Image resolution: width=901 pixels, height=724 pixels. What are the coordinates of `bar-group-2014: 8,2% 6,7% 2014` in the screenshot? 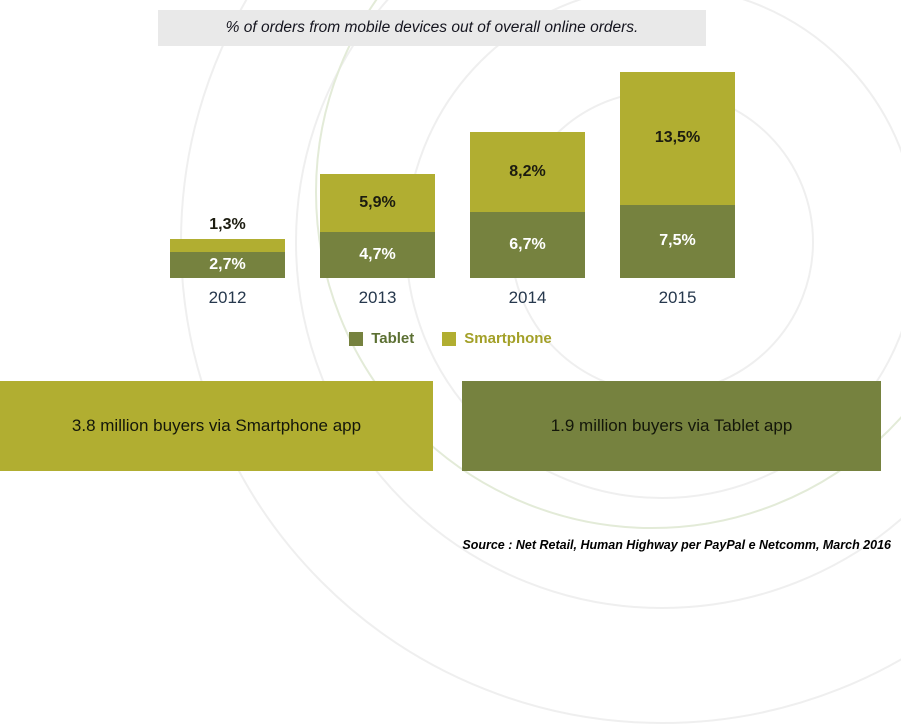 It's located at (527, 190).